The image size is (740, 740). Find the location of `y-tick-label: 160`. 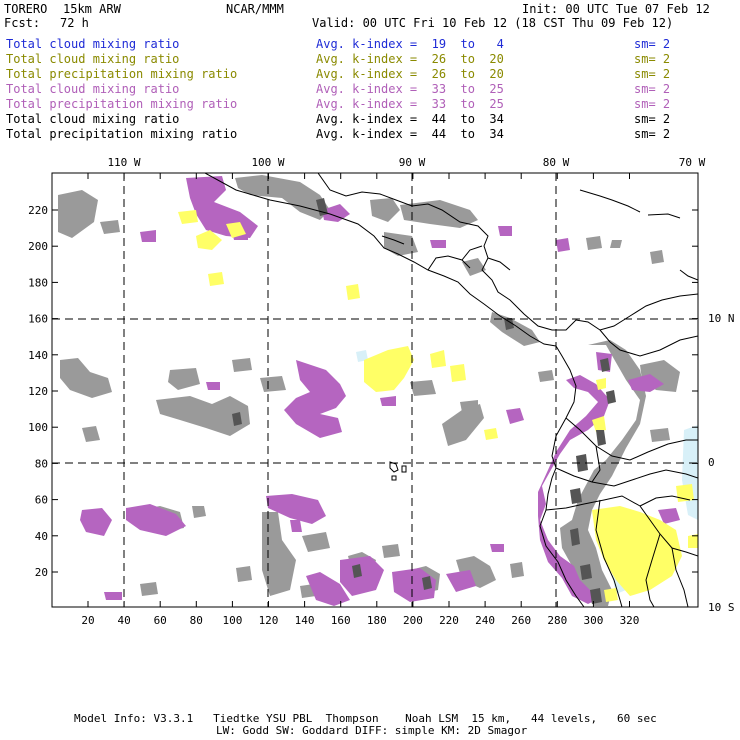

y-tick-label: 160 is located at coordinates (38, 319).